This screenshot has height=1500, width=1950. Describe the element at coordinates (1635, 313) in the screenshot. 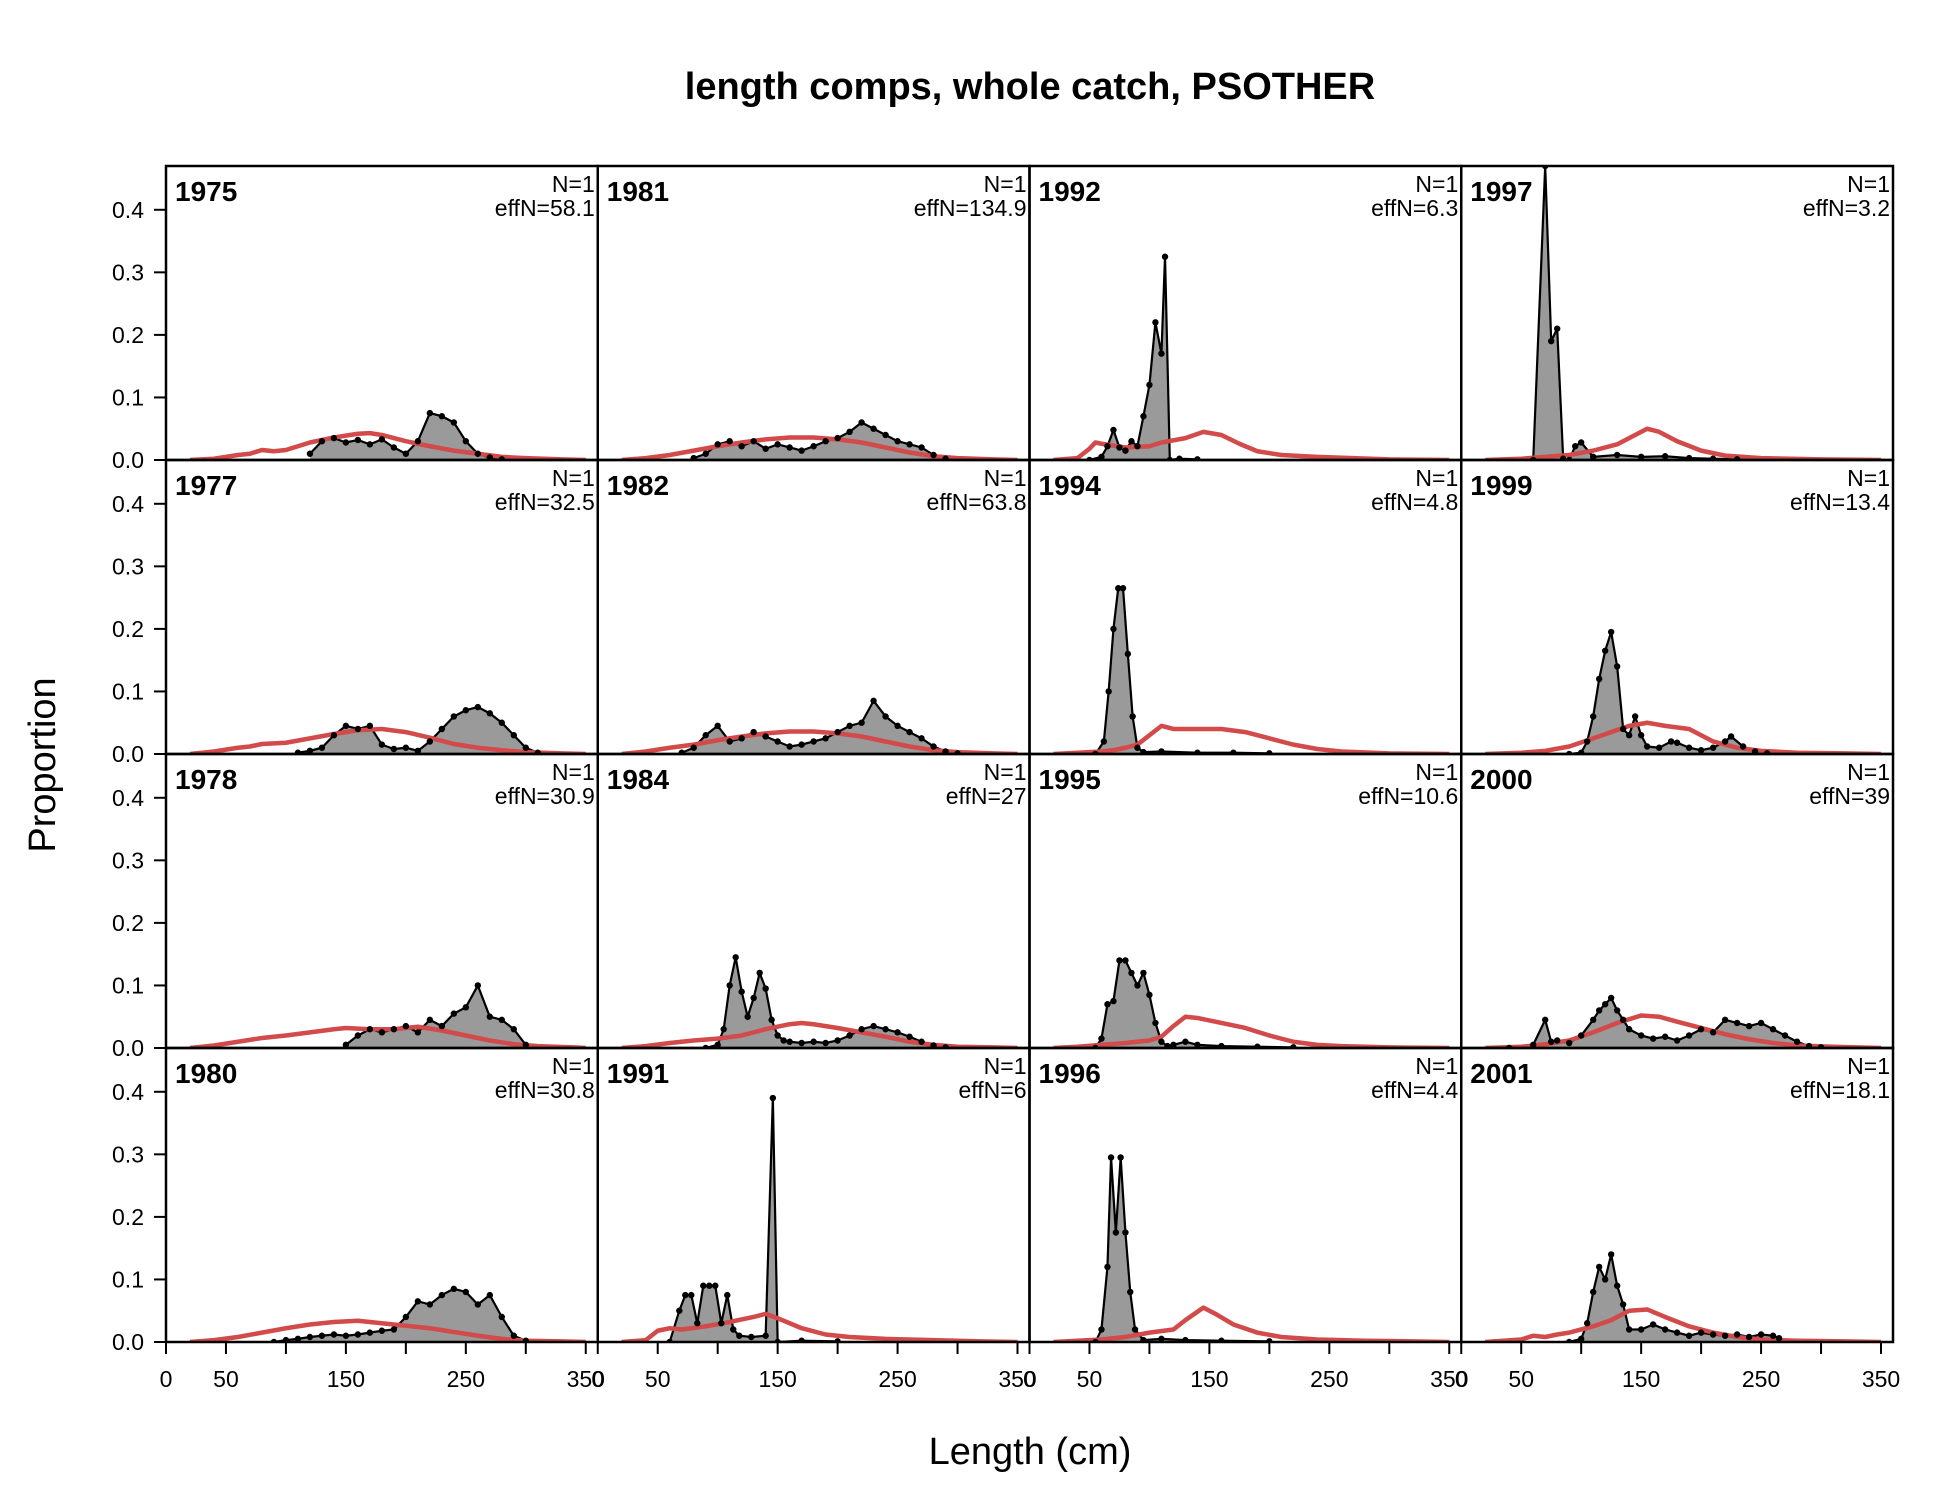

I see `observed-line` at that location.